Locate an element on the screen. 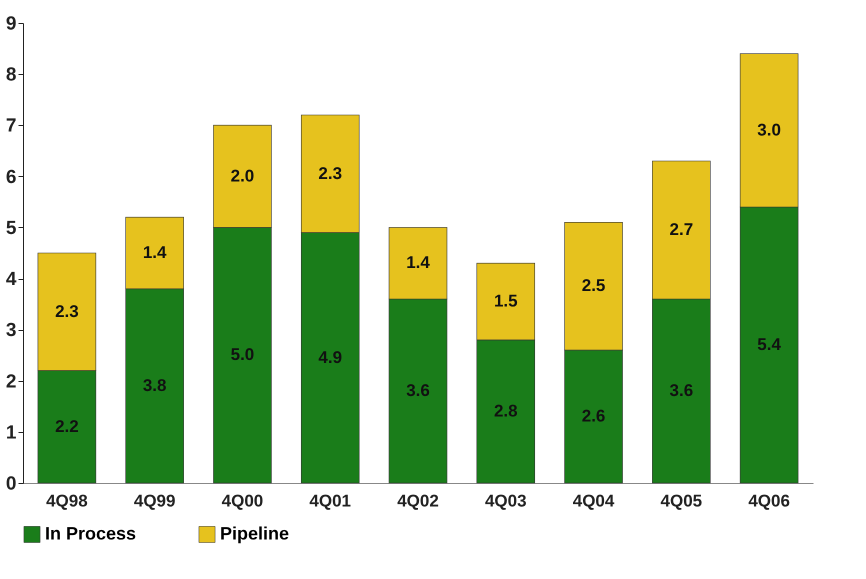 The image size is (866, 579). data-label: 4.9 is located at coordinates (330, 357).